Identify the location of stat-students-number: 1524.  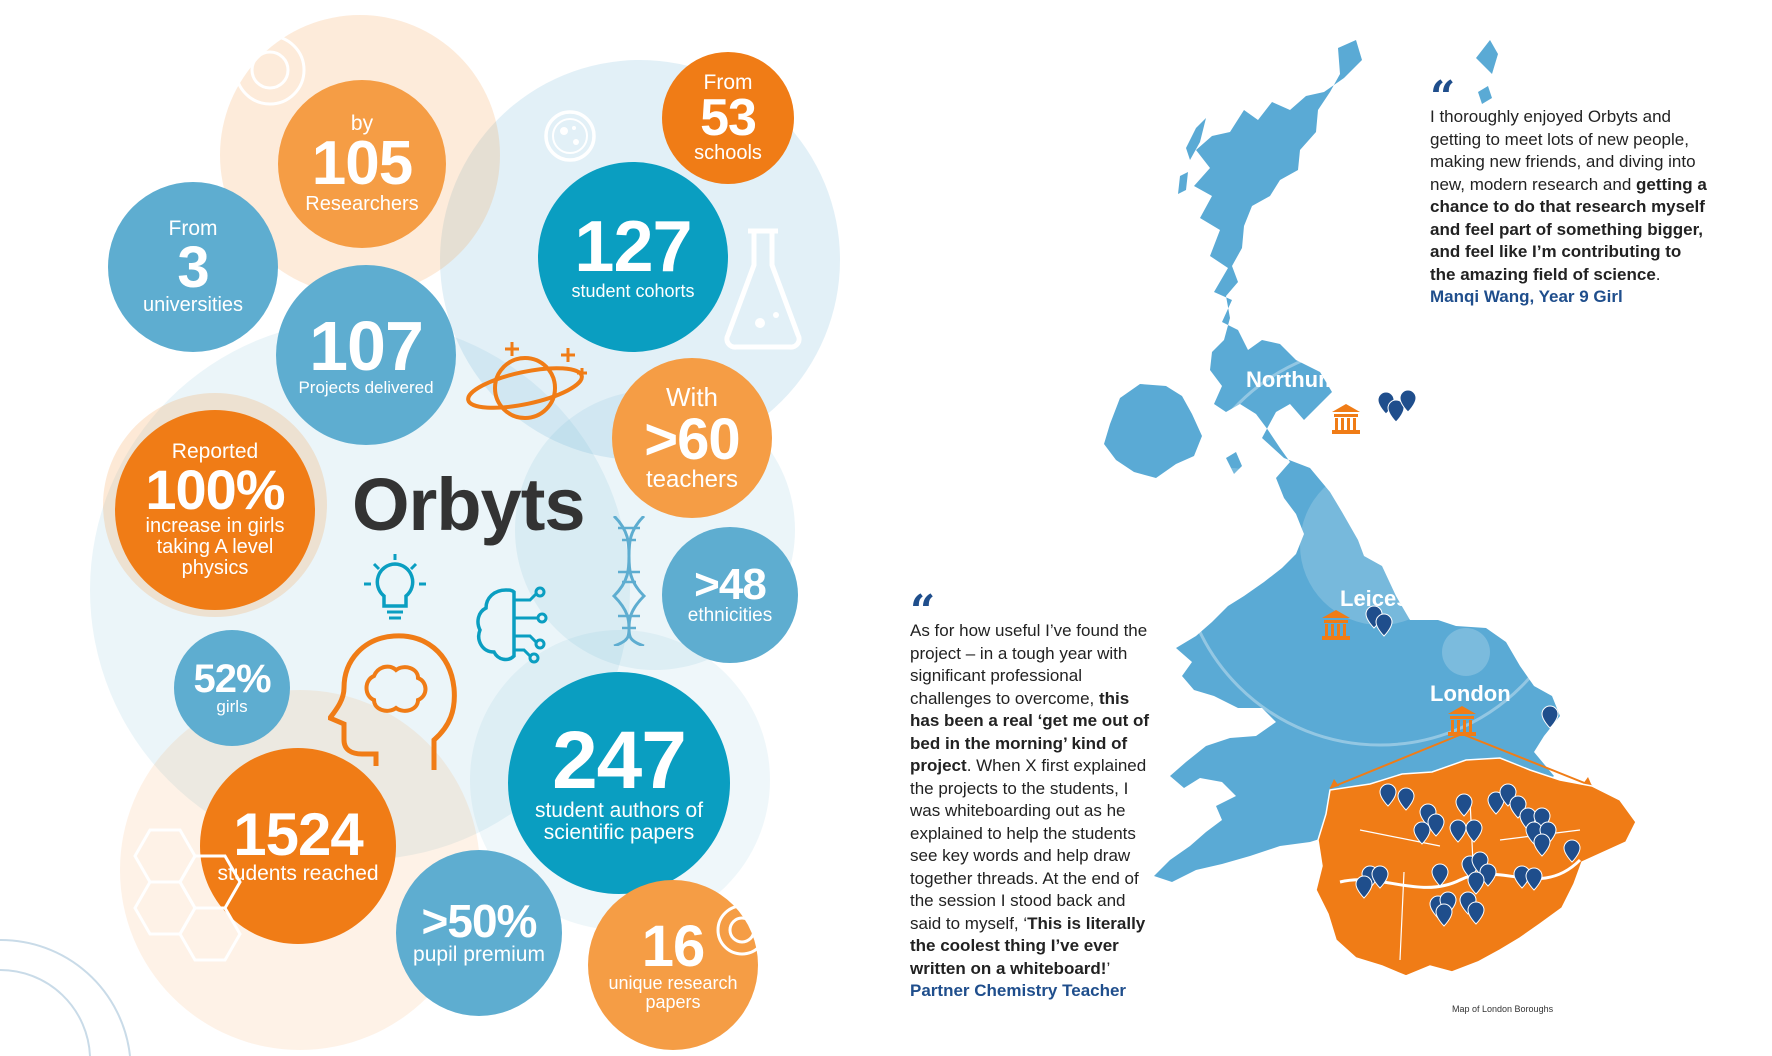
(298, 835).